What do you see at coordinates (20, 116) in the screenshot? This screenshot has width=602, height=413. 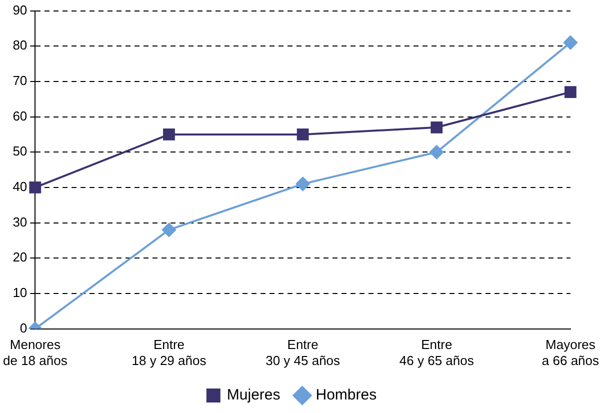 I see `y-tick-label: 60` at bounding box center [20, 116].